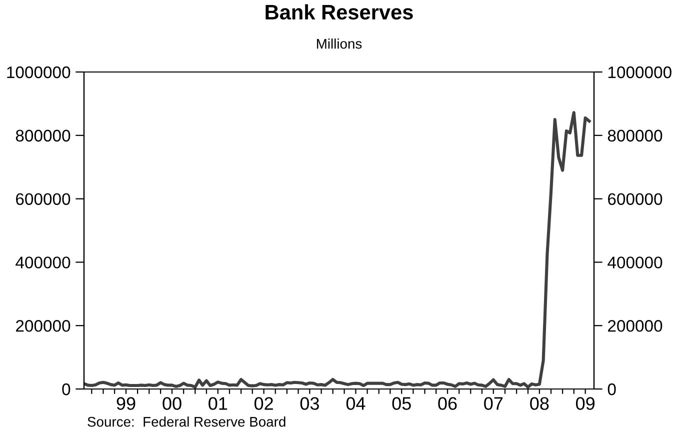 Image resolution: width=678 pixels, height=438 pixels. I want to click on y-tick-label: 600000, so click(43, 199).